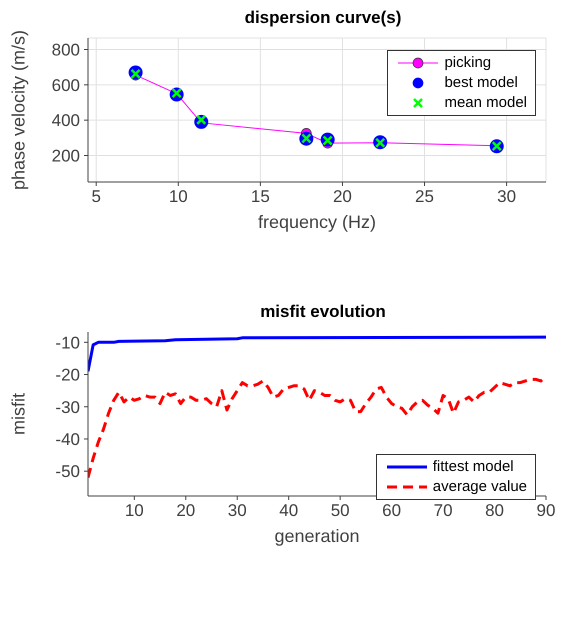 The image size is (580, 619). I want to click on y-tick-label: -10, so click(67, 342).